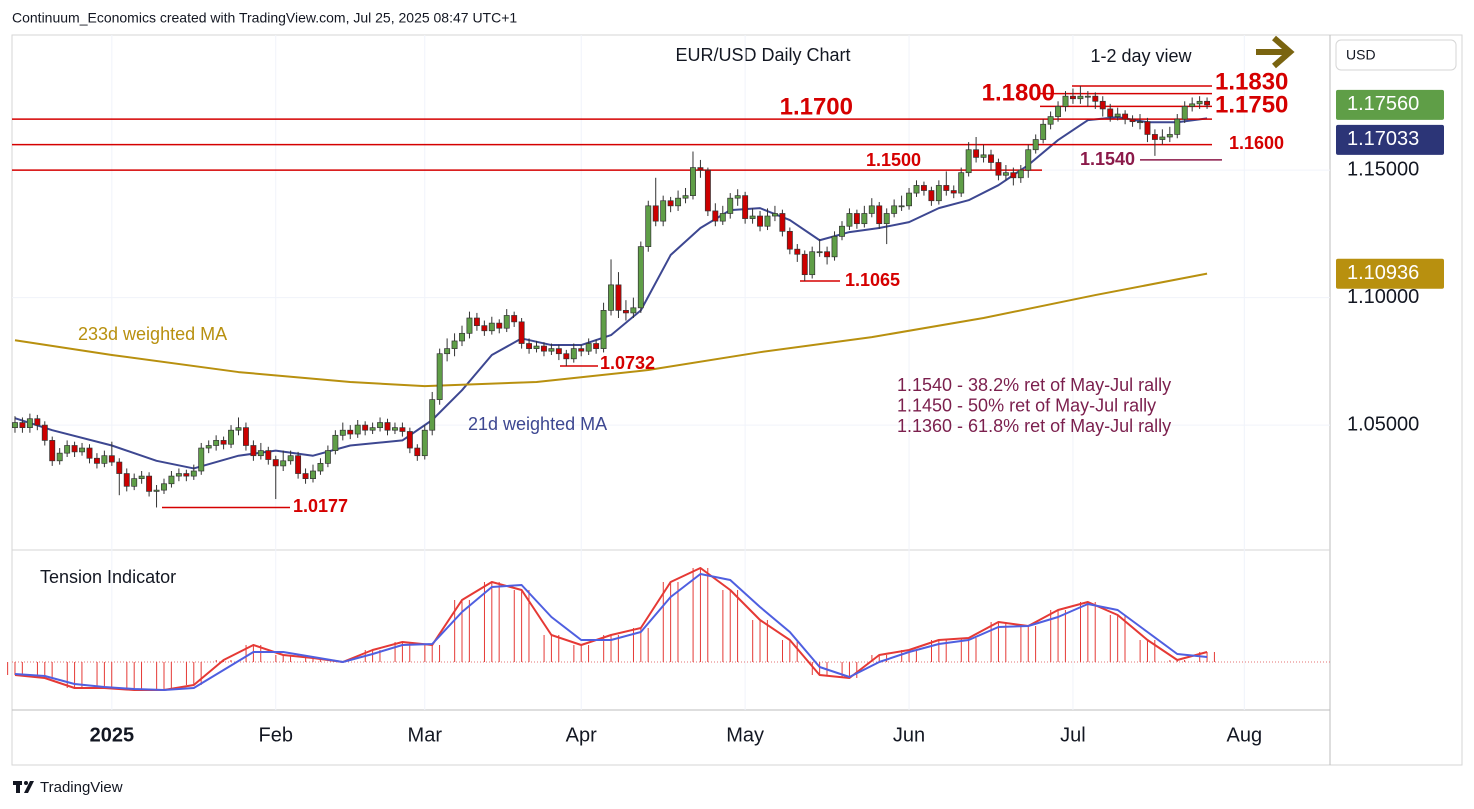 This screenshot has width=1474, height=809. Describe the element at coordinates (762, 55) in the screenshot. I see `chart-title: EUR/USD Daily Chart` at that location.